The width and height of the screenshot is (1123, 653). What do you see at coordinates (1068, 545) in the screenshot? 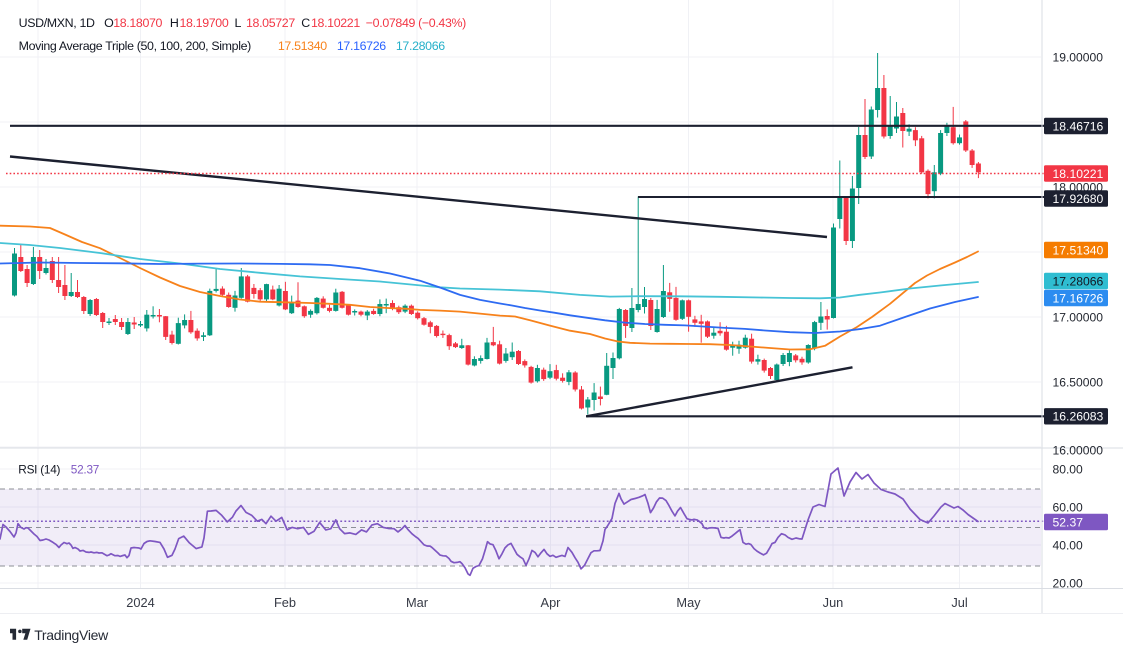
I see `svg-text: 40.00` at bounding box center [1068, 545].